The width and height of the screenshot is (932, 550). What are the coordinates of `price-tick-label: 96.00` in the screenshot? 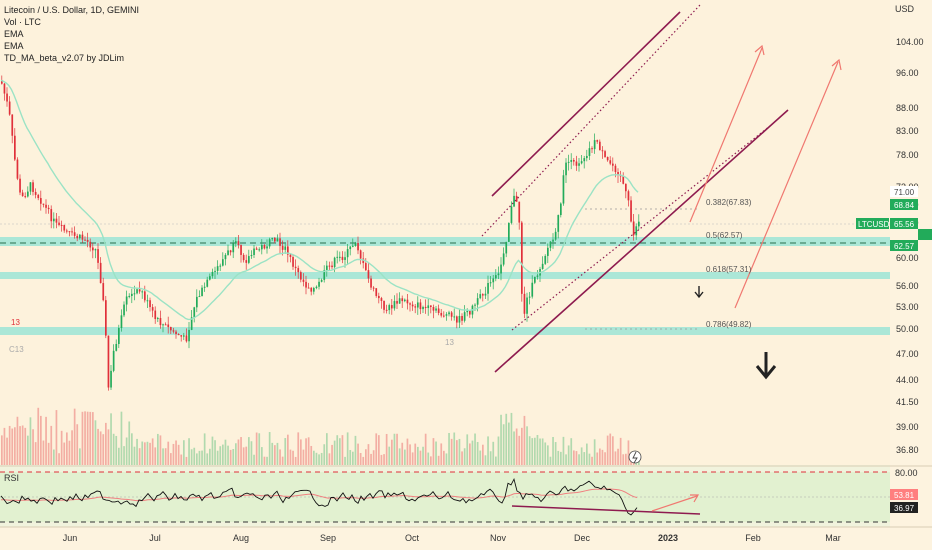 It's located at (907, 73).